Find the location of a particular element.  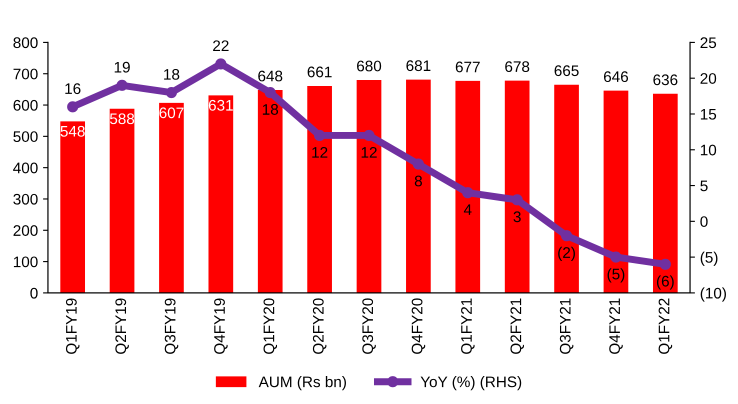

data-label: 607 is located at coordinates (171, 112).